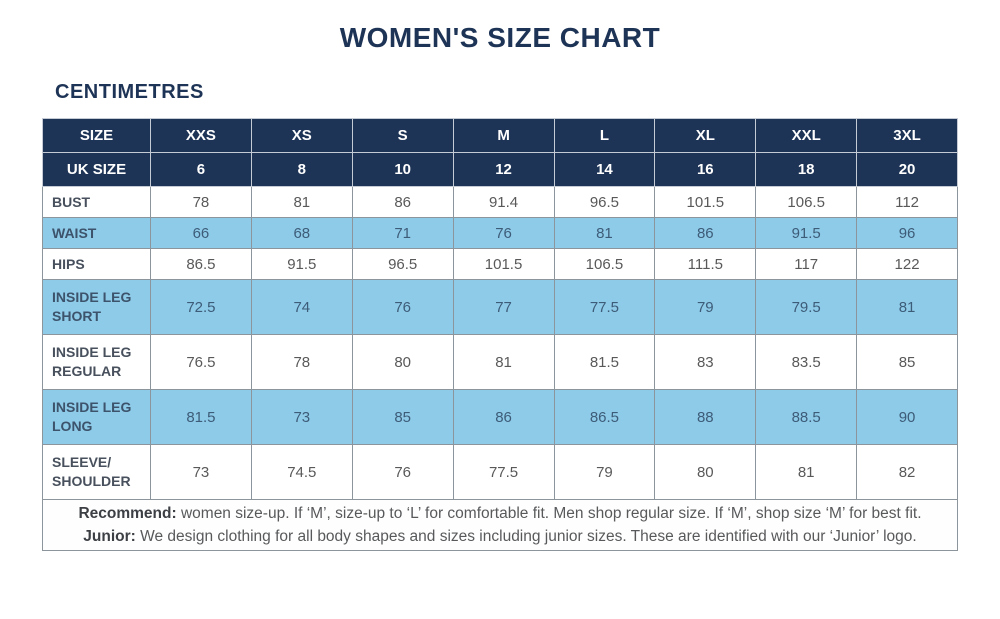  I want to click on row-label-cell: INSIDE LEG LONG, so click(96, 417).